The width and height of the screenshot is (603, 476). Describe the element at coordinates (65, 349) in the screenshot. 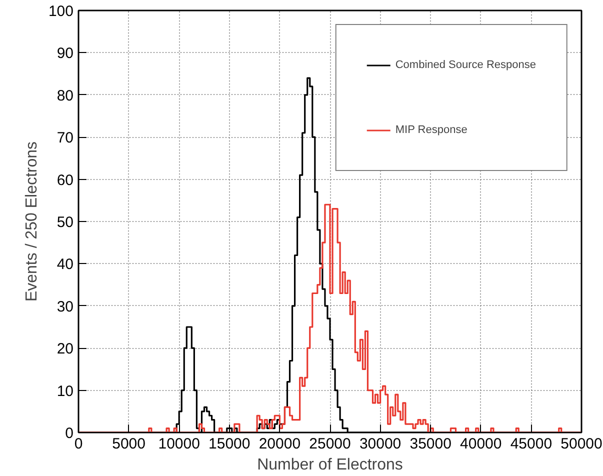

I see `y-tick-label: 20` at that location.